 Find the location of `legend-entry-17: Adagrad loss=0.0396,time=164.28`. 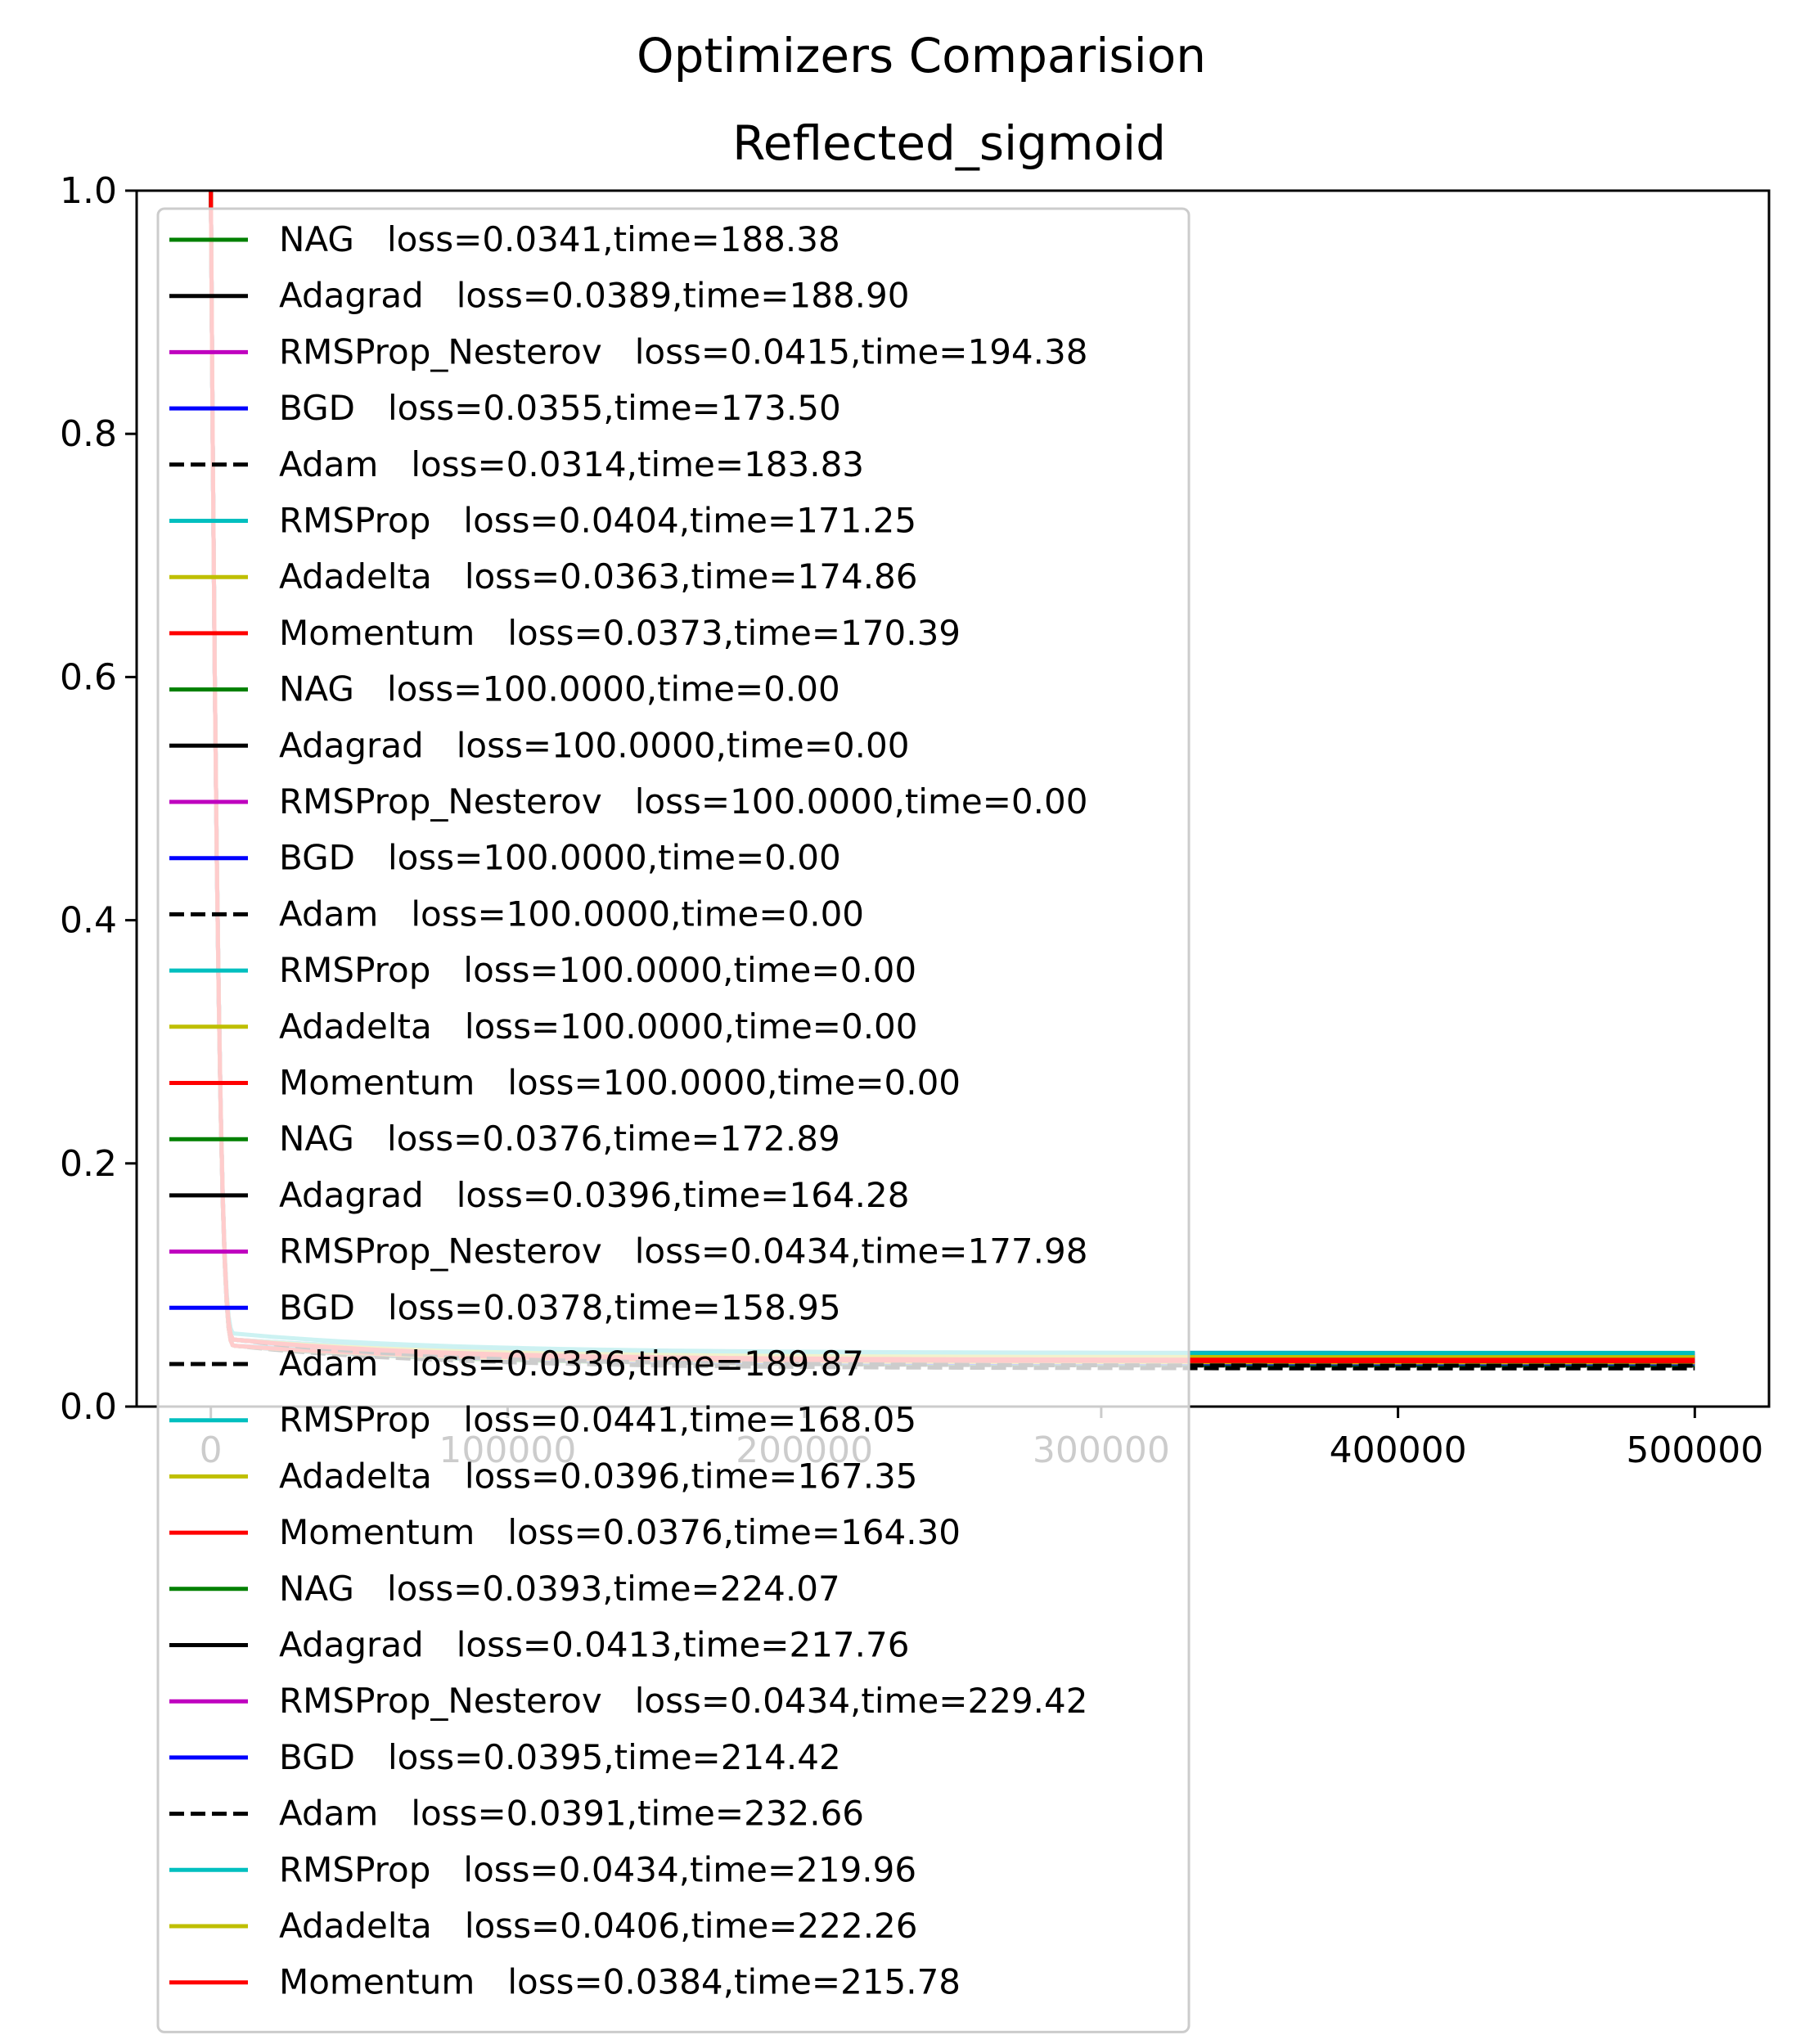

legend-entry-17: Adagrad loss=0.0396,time=164.28 is located at coordinates (594, 1195).